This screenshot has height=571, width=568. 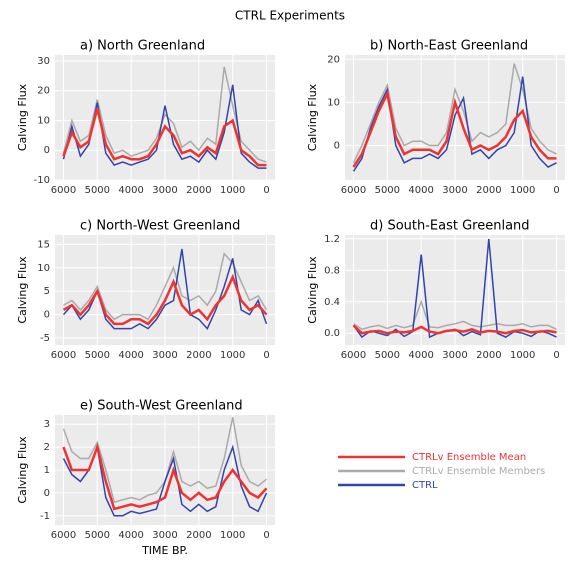 What do you see at coordinates (332, 239) in the screenshot?
I see `y-tick-label: 1.2` at bounding box center [332, 239].